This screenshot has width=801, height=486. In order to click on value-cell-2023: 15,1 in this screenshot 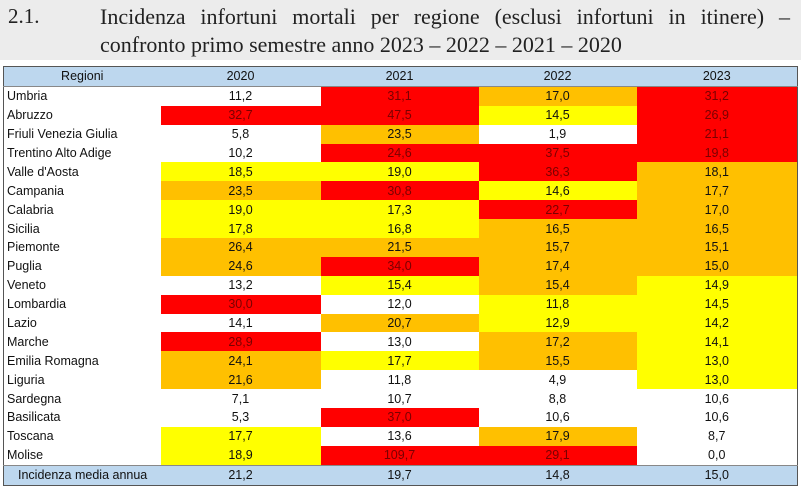, I will do `click(717, 247)`.